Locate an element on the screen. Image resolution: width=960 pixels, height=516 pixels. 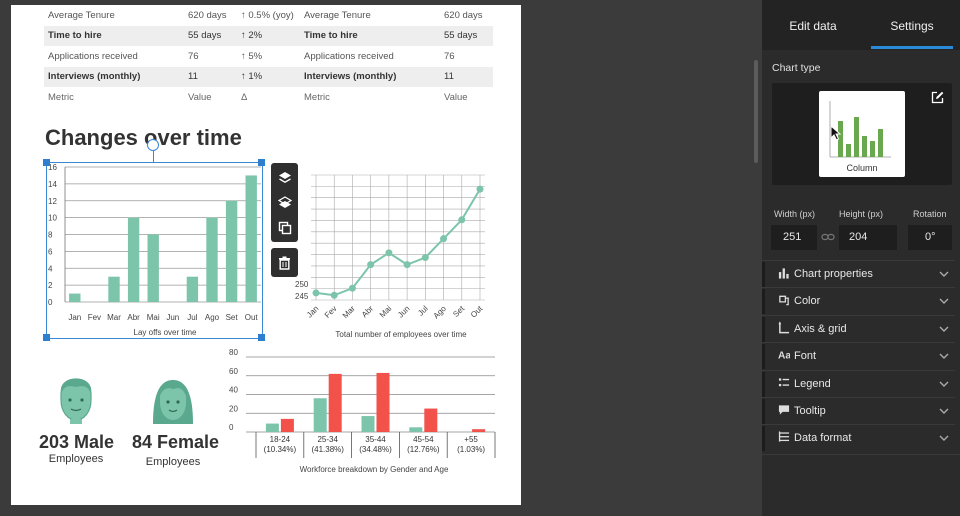
edit-icon is located at coordinates (937, 97).